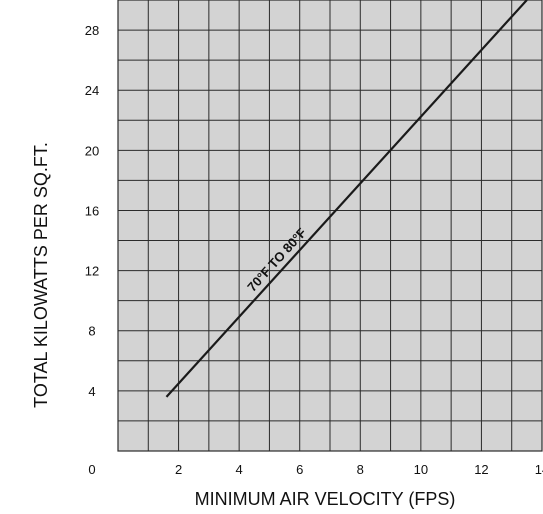 The image size is (543, 514). I want to click on y-tick-label: 24, so click(92, 90).